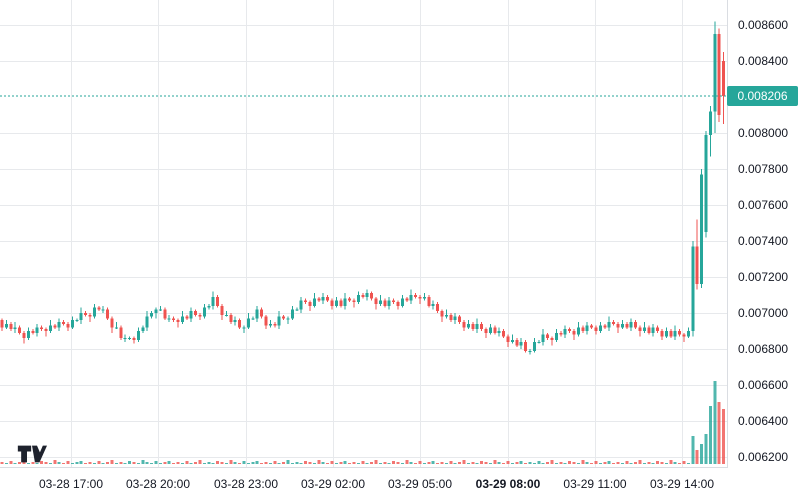 The height and width of the screenshot is (500, 800). Describe the element at coordinates (727, 234) in the screenshot. I see `price-axis-border` at that location.